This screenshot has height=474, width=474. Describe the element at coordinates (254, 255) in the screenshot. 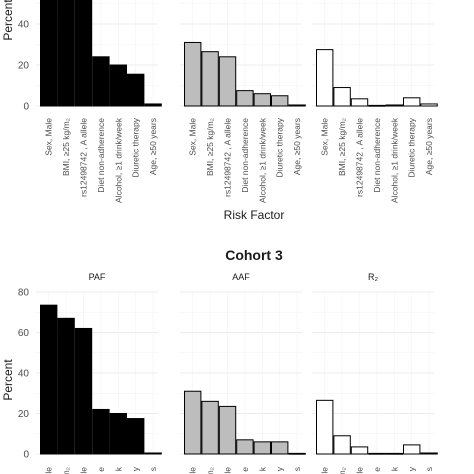

I see `cohort-title: Cohort 3` at that location.